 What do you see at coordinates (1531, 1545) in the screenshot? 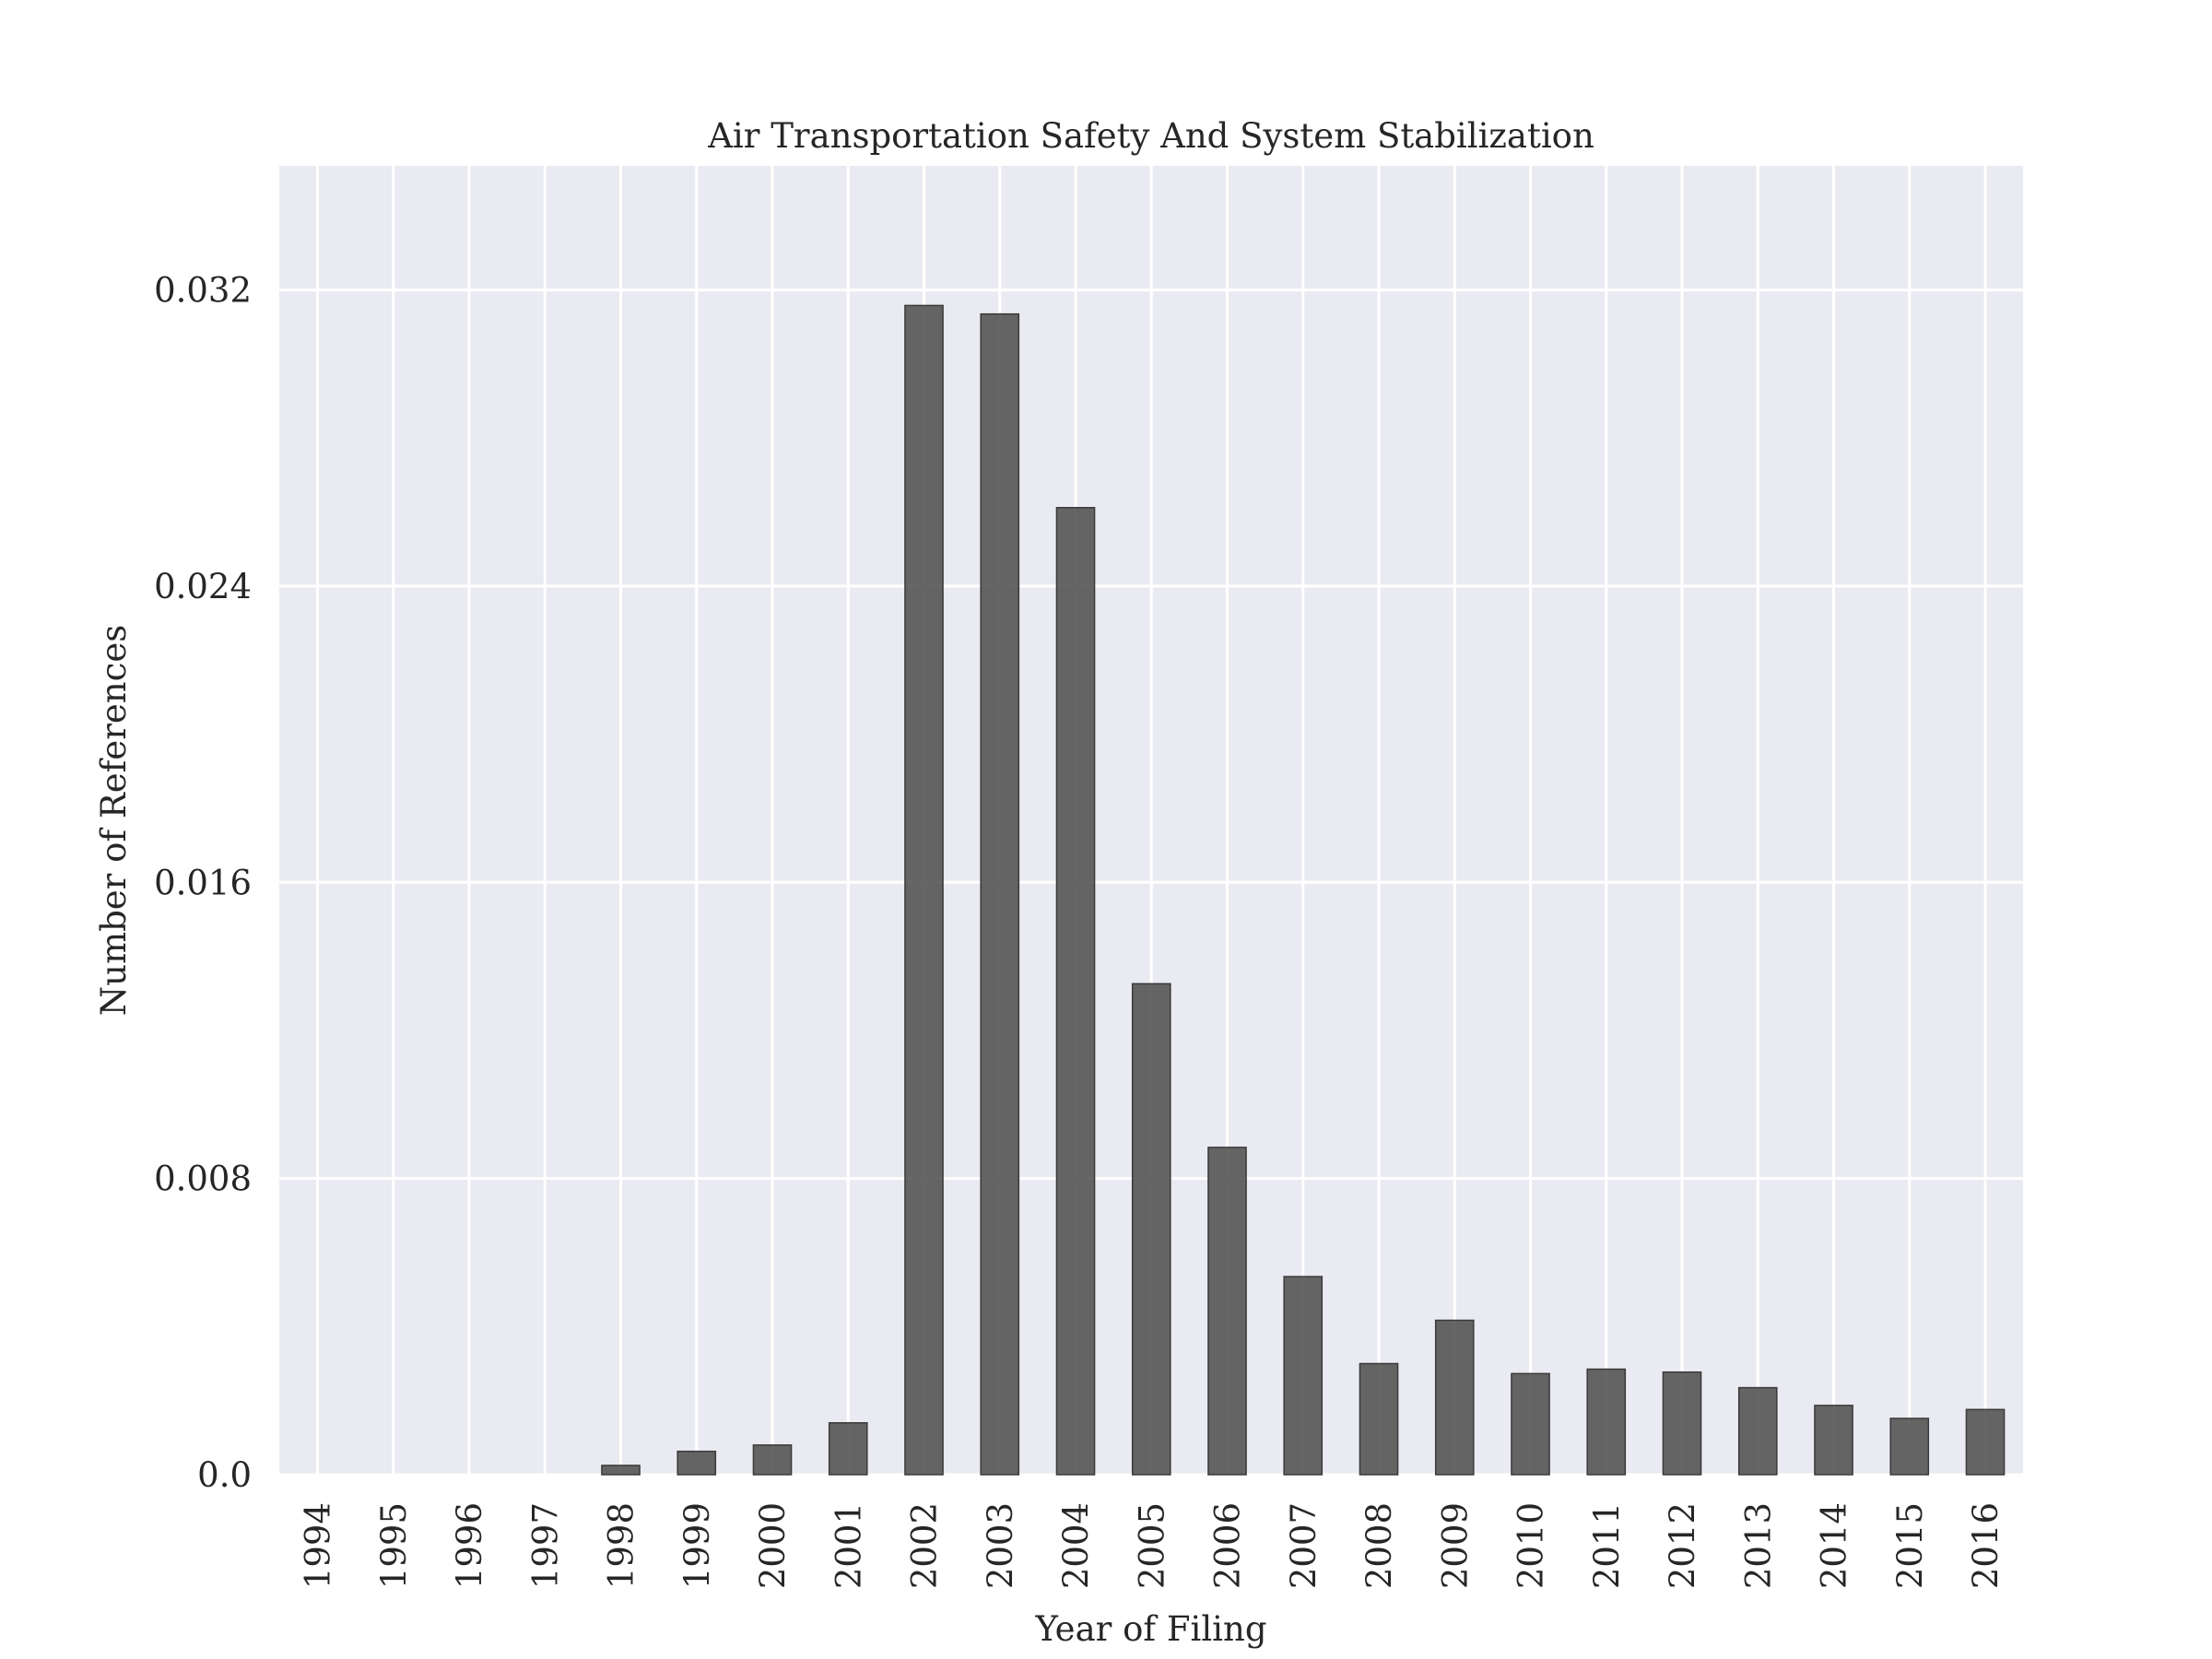
I see `x-tick-label: 2010` at bounding box center [1531, 1545].